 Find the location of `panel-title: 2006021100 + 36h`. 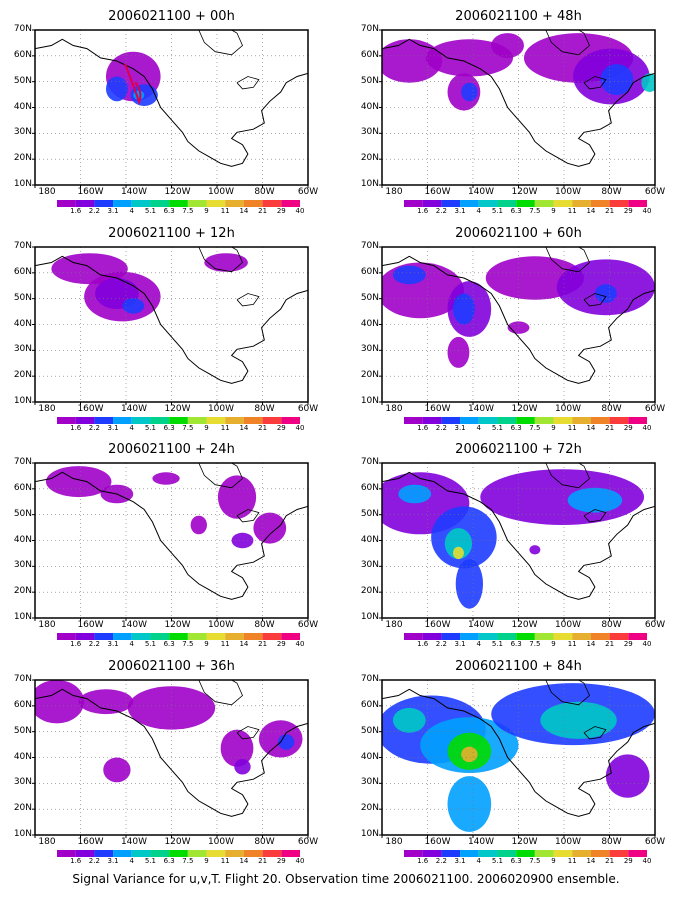

panel-title: 2006021100 + 36h is located at coordinates (171, 666).